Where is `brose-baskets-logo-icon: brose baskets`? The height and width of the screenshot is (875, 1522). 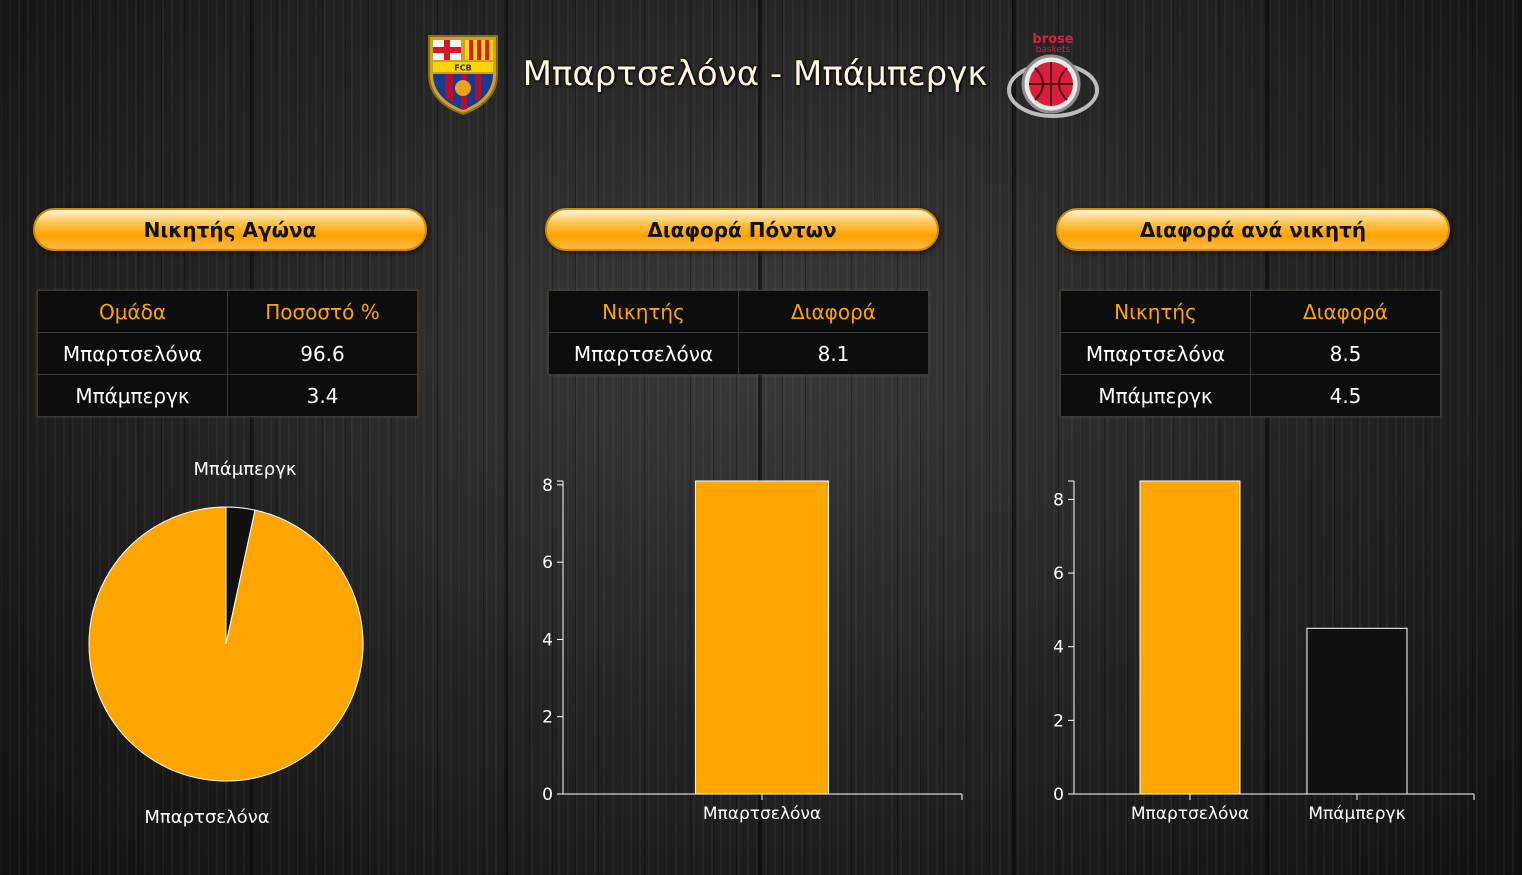
brose-baskets-logo-icon: brose baskets is located at coordinates (1053, 74).